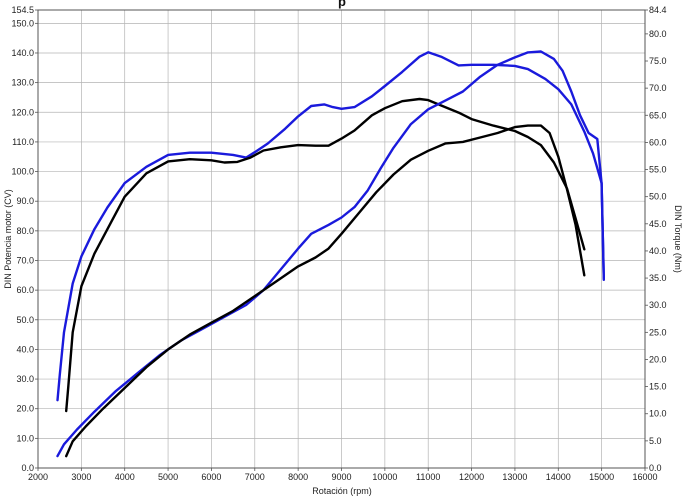 The width and height of the screenshot is (686, 503). Describe the element at coordinates (558, 477) in the screenshot. I see `x-tick-label: 14000` at that location.